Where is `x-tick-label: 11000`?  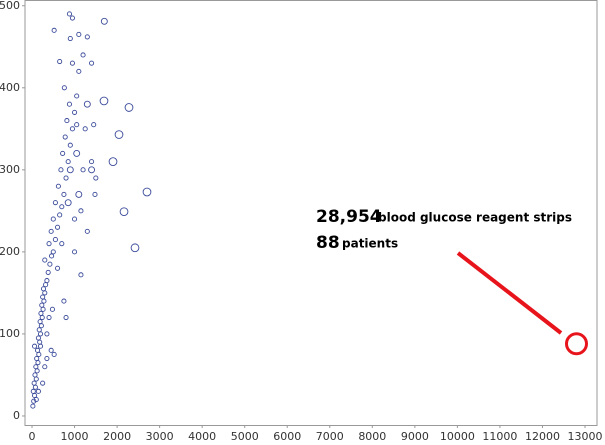 x-tick-label: 11000 is located at coordinates (499, 436).